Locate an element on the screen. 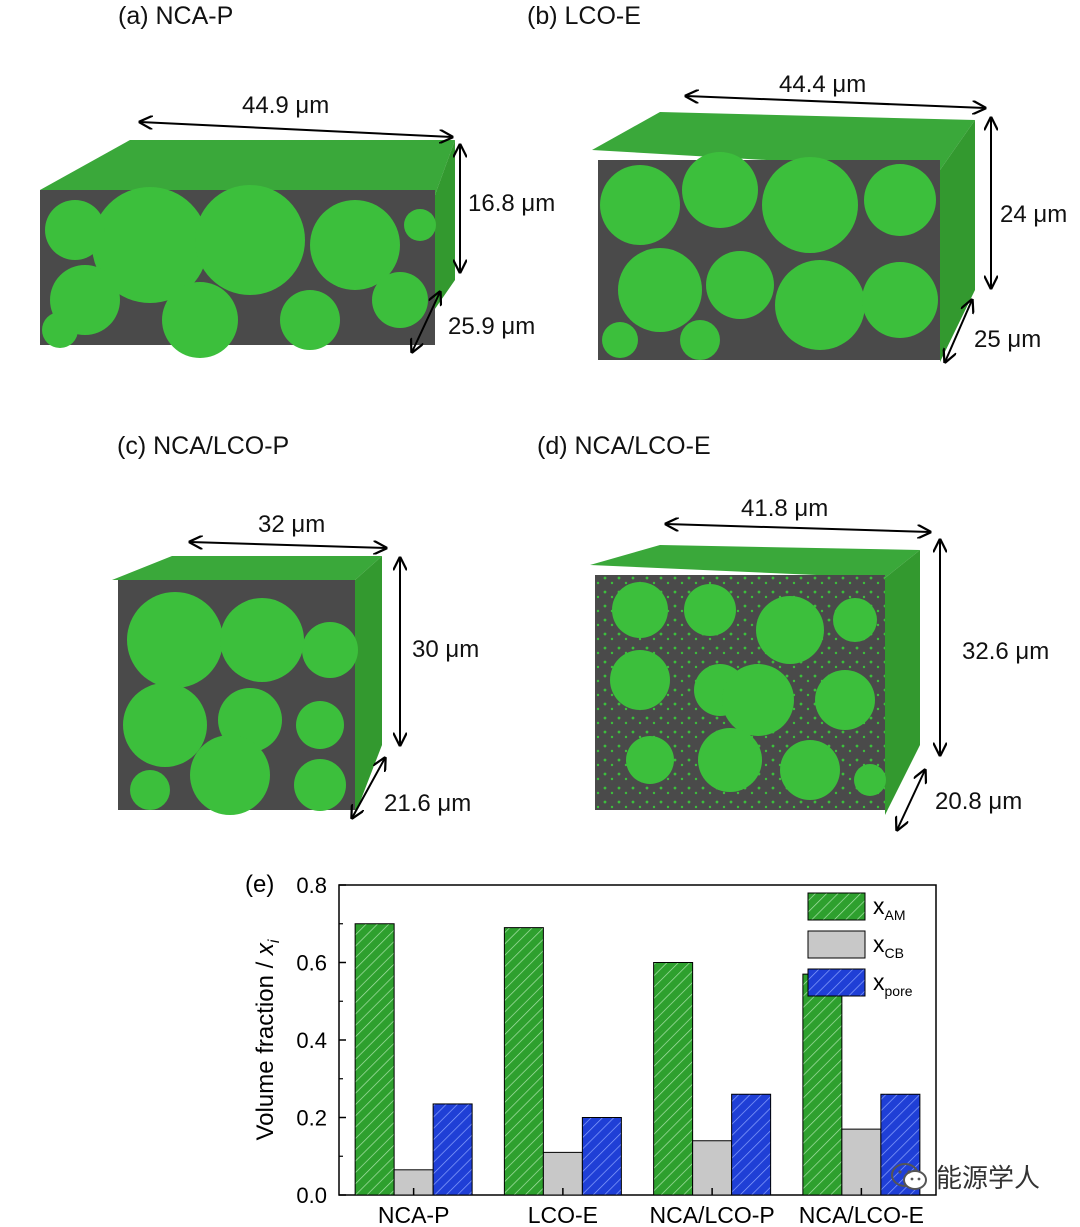 Image resolution: width=1080 pixels, height=1227 pixels. panel-b-label: (b) LCO-E is located at coordinates (584, 16).